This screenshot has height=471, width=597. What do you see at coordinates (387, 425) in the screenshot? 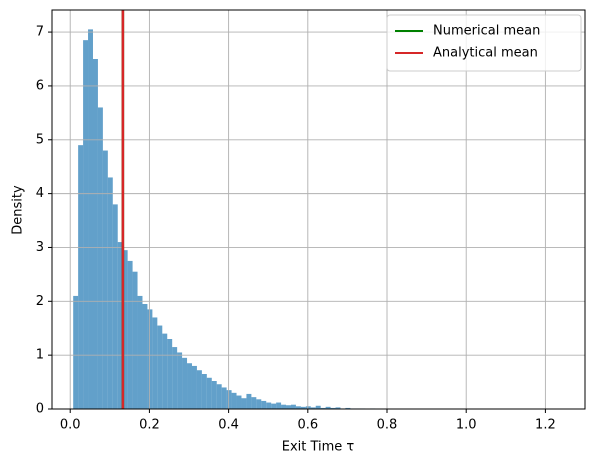
I see `x-tick-label: 0.8` at bounding box center [387, 425].